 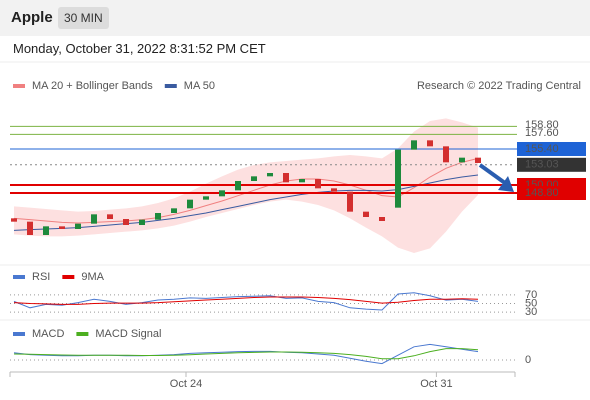 I want to click on legend-label: MA 50, so click(x=199, y=86).